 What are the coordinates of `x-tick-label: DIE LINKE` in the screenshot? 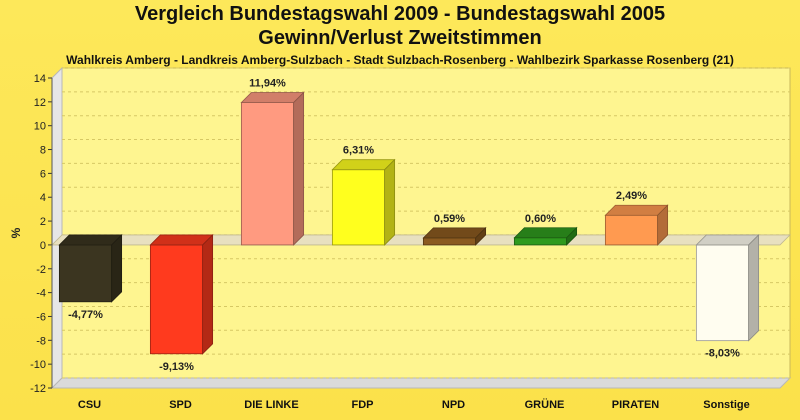 It's located at (271, 405).